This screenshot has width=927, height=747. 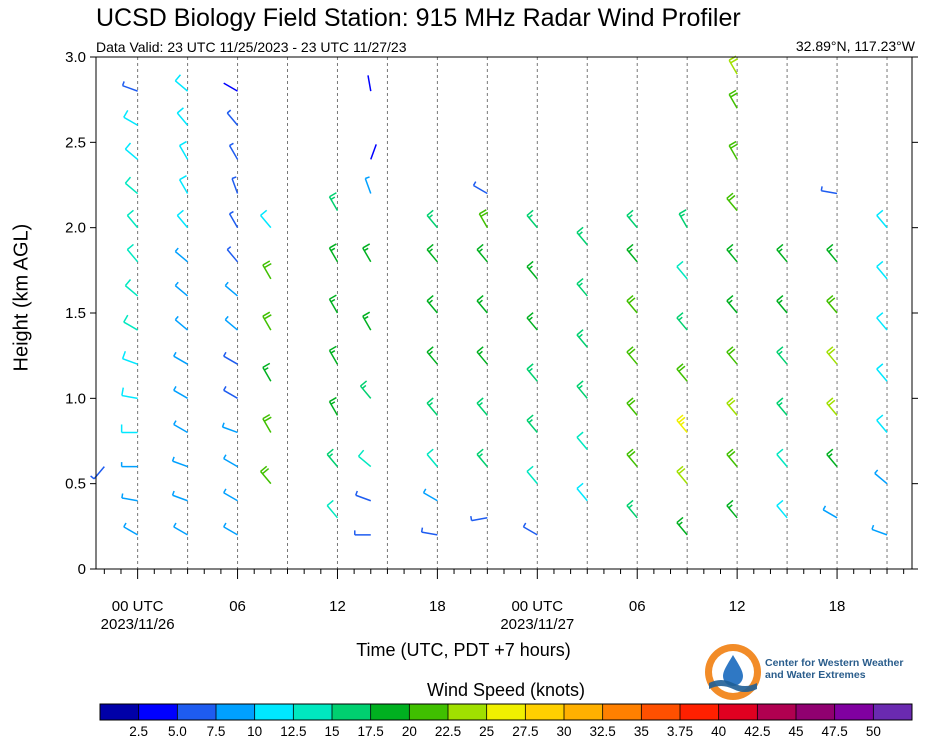 I want to click on colorbar-label: 2.5, so click(x=138, y=731).